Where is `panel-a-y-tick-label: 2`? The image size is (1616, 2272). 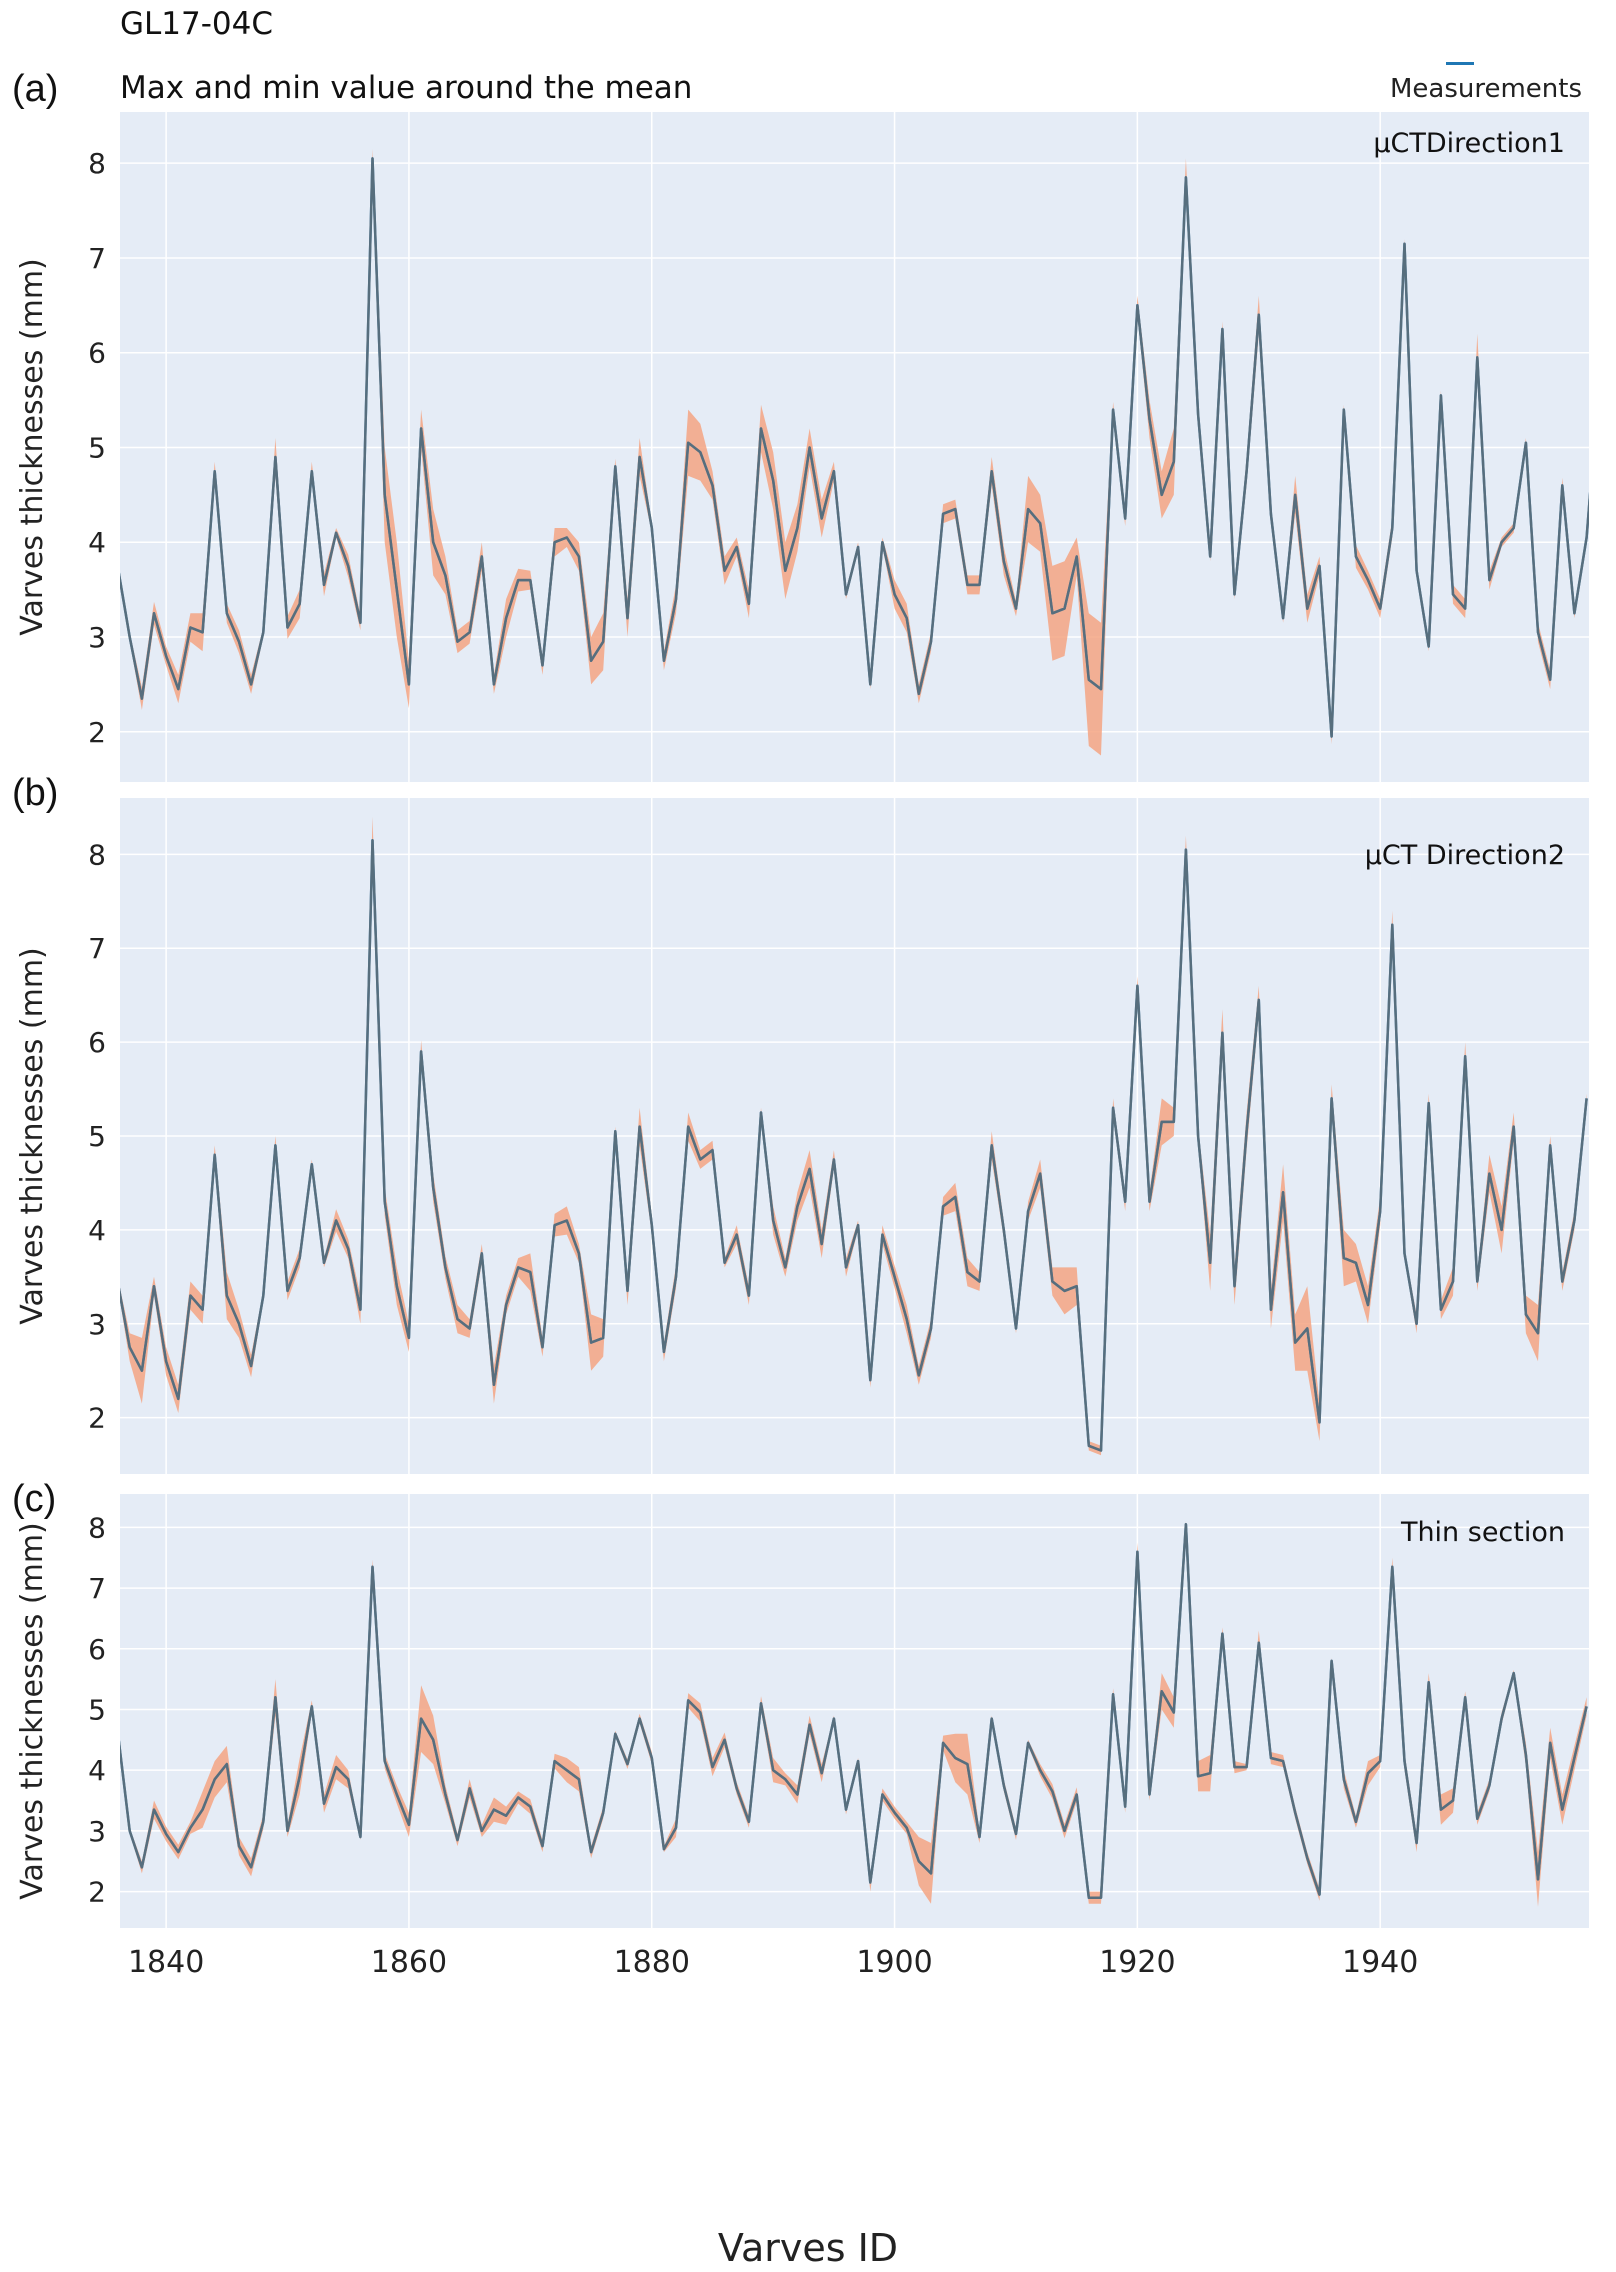
panel-a-y-tick-label: 2 is located at coordinates (97, 732).